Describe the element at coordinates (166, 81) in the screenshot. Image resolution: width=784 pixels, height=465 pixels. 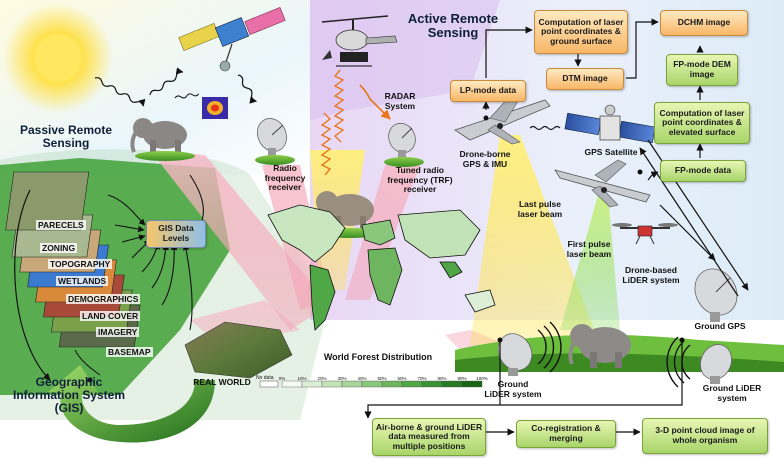
I see `reflected-wave` at that location.